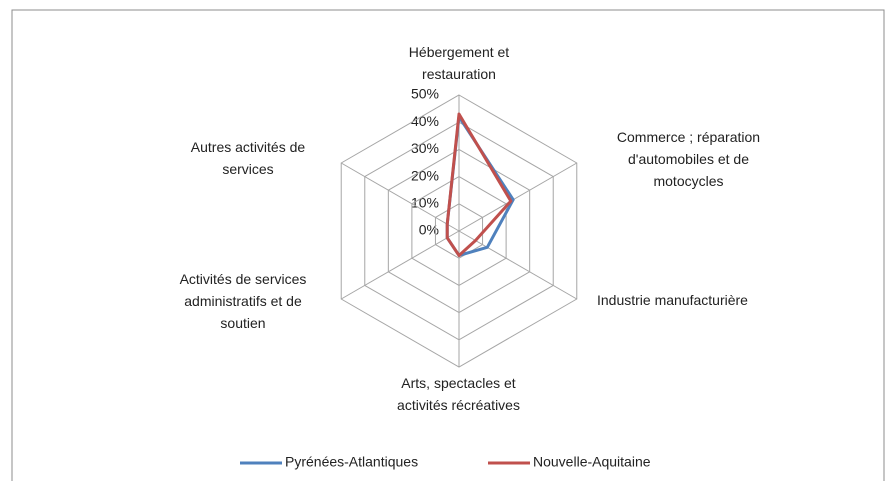  What do you see at coordinates (425, 203) in the screenshot?
I see `y-tick-label: 10%` at bounding box center [425, 203].